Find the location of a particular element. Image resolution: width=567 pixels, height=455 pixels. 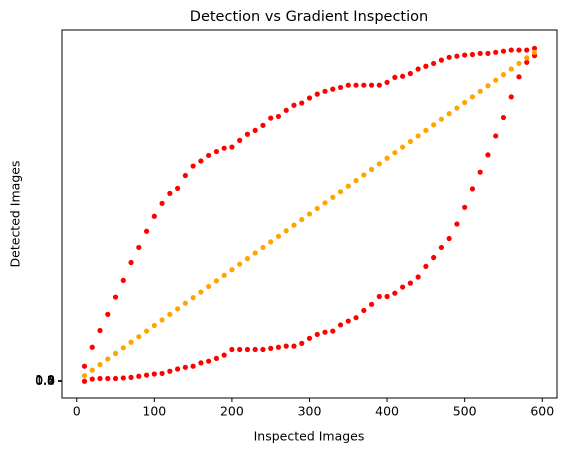

y-tick-label: 0.4 is located at coordinates (45, 380).